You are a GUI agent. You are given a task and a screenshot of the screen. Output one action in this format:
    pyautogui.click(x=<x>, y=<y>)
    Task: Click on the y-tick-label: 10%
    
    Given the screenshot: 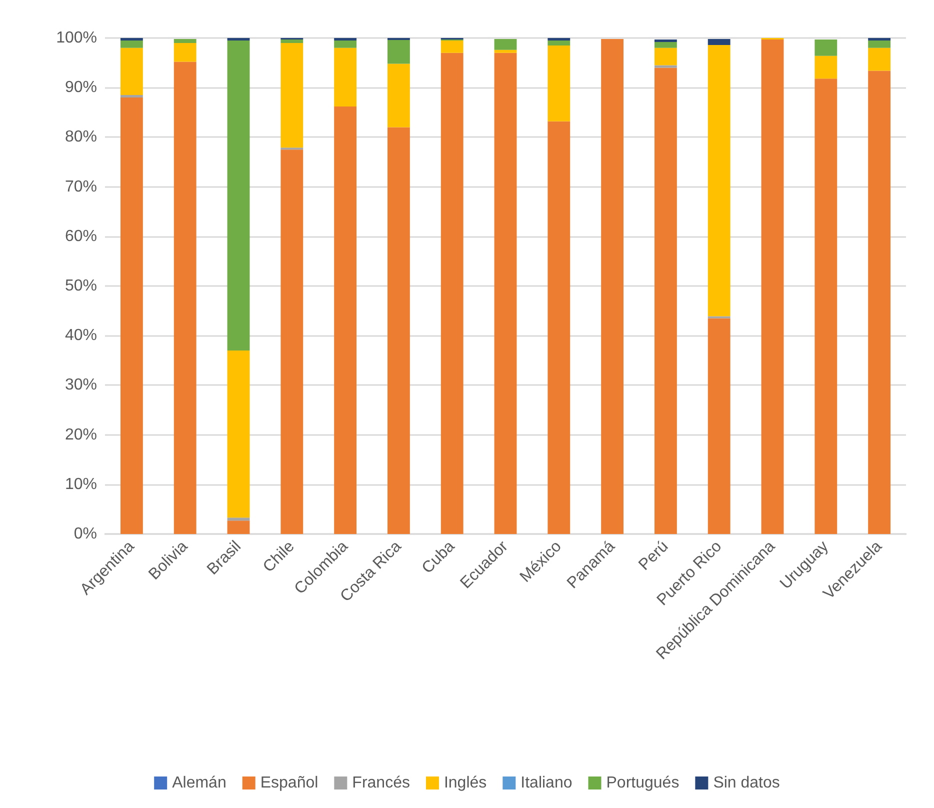 What is the action you would take?
    pyautogui.click(x=80, y=484)
    